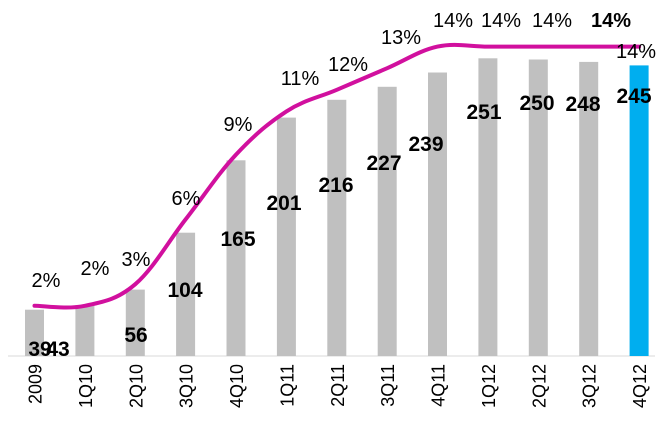 The image size is (663, 429). What do you see at coordinates (387, 221) in the screenshot?
I see `bar-3Q11` at bounding box center [387, 221].